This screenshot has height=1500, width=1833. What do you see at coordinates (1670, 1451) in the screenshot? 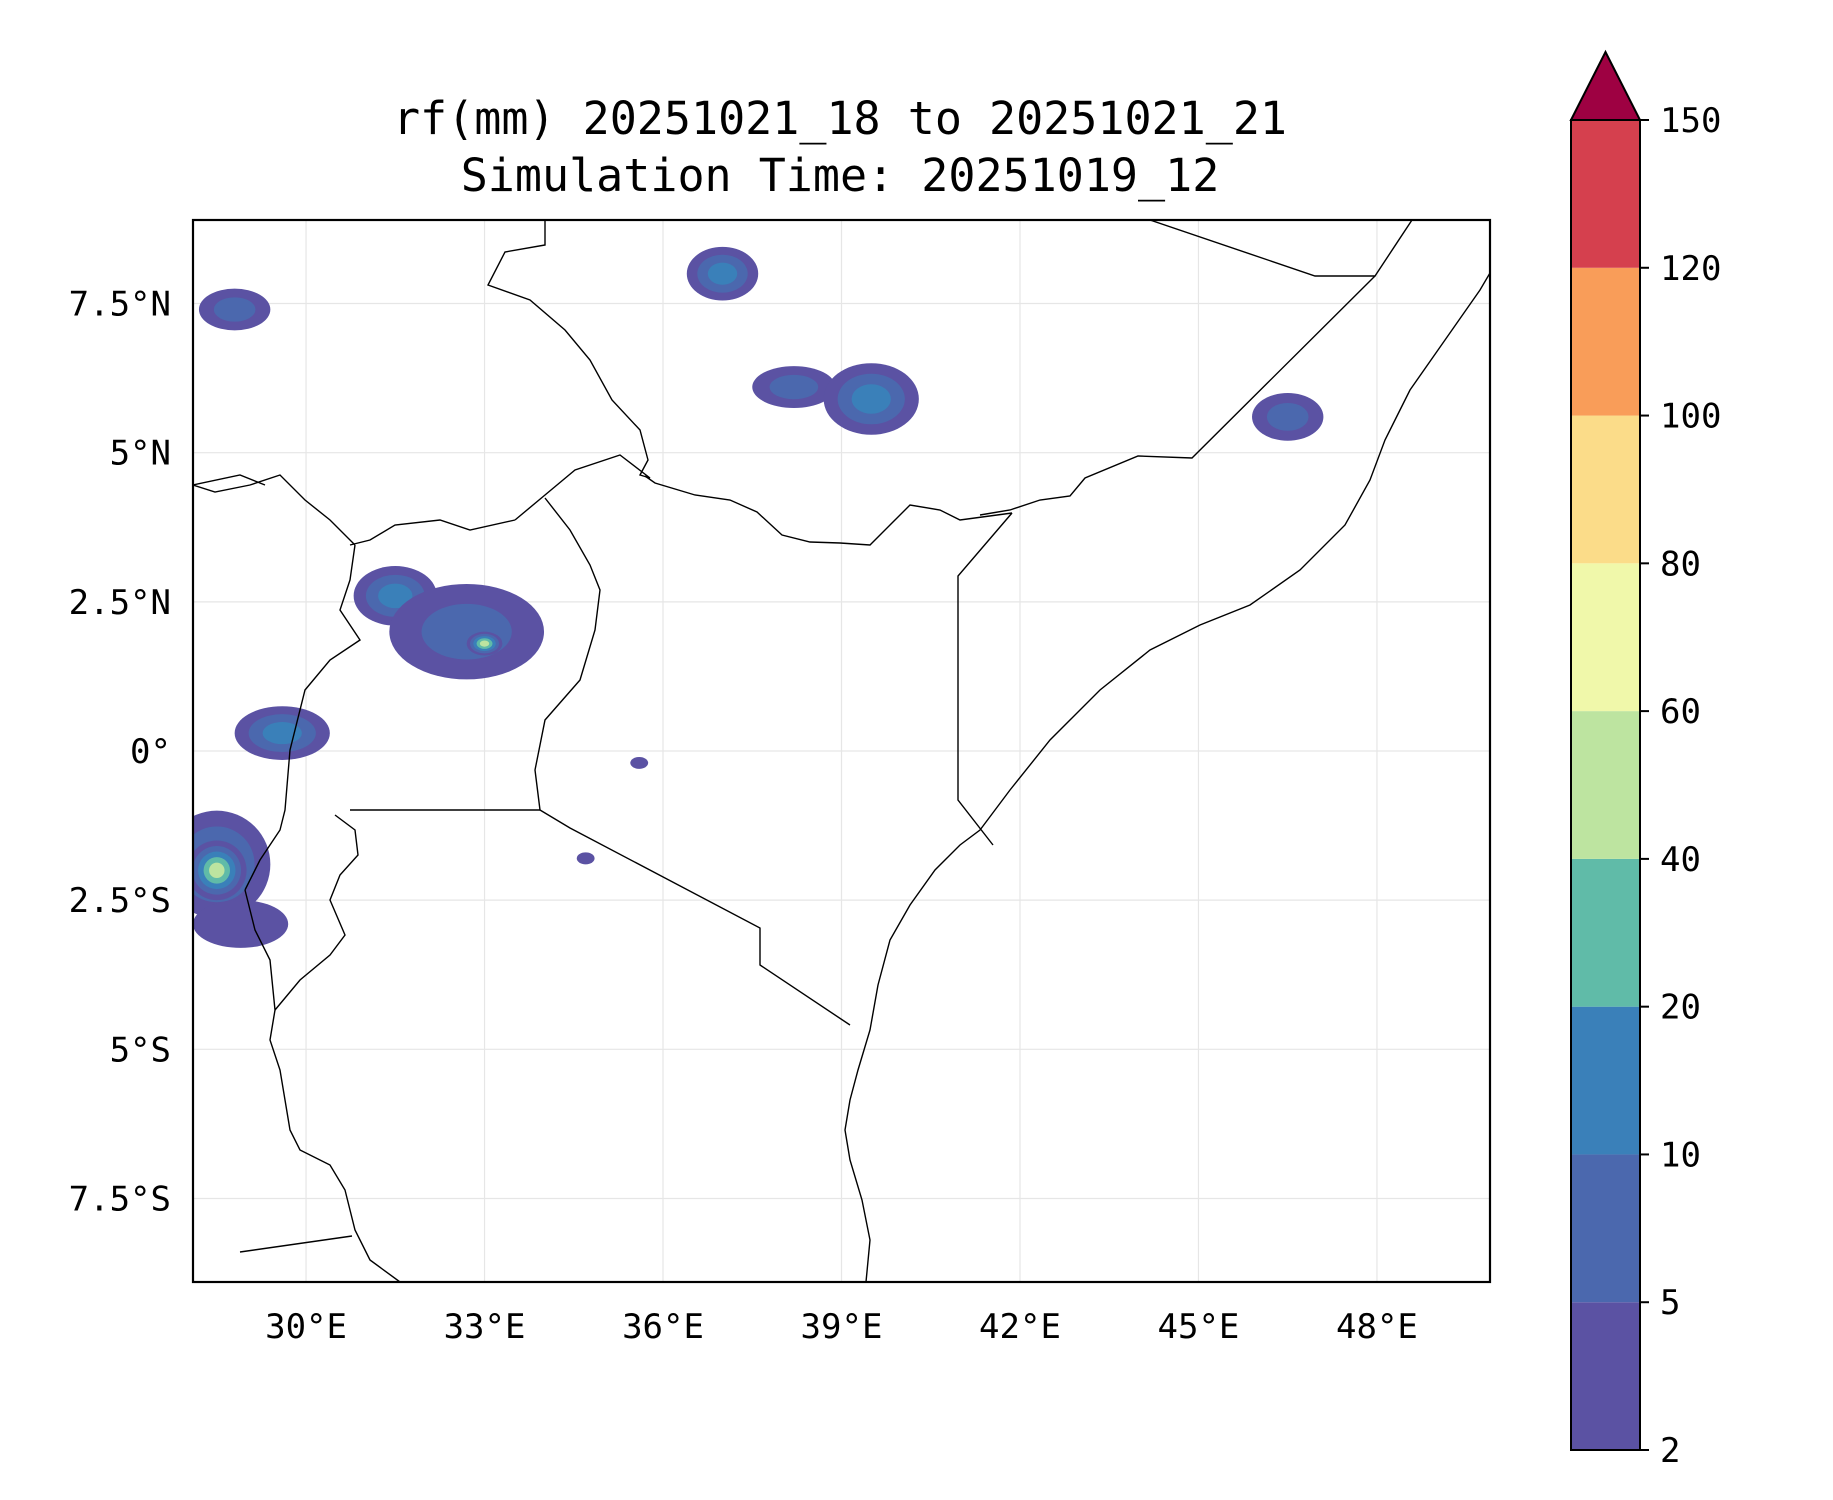
I see `colorbar-tick-label: 2` at bounding box center [1670, 1451].